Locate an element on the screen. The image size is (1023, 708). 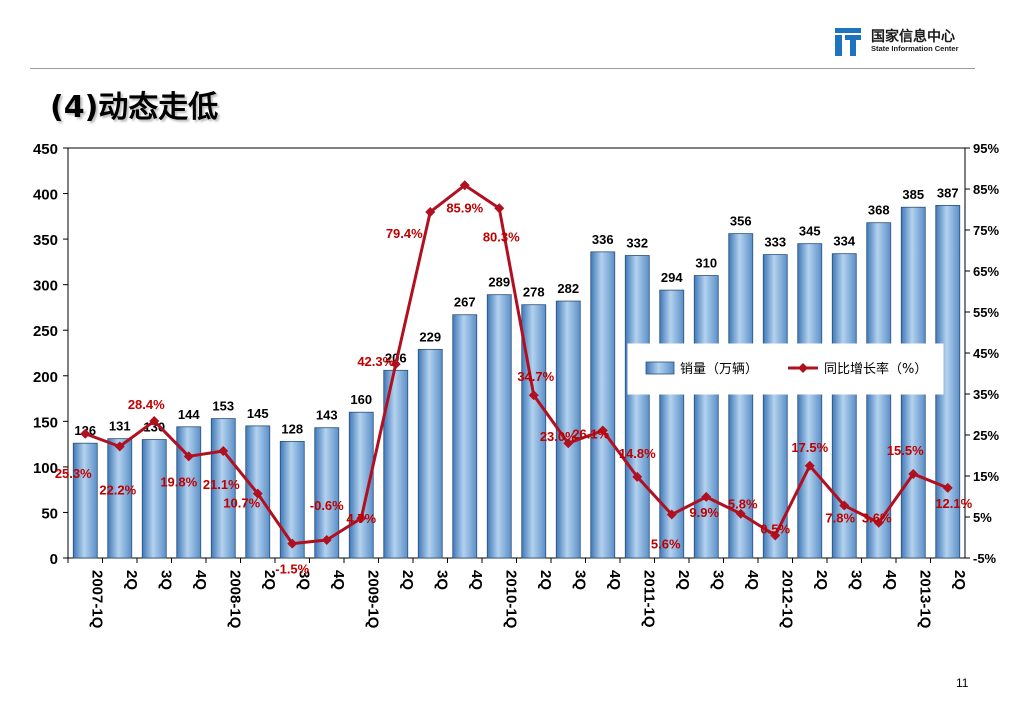
left-axis-tick-label: 0 is located at coordinates (54, 559).